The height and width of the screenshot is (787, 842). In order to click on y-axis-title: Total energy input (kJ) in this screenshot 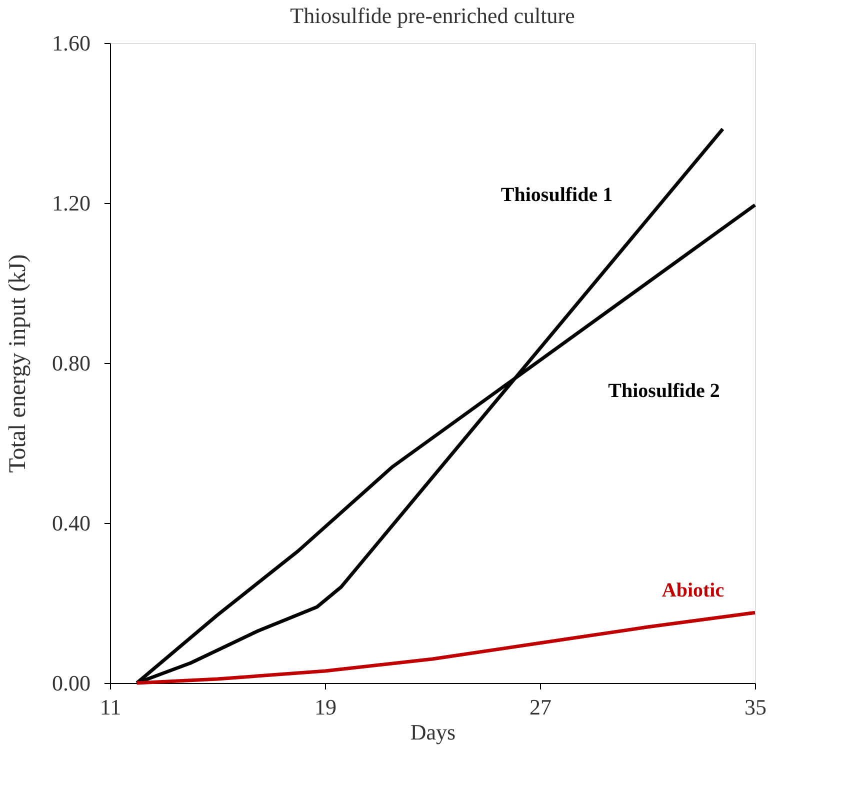, I will do `click(18, 363)`.